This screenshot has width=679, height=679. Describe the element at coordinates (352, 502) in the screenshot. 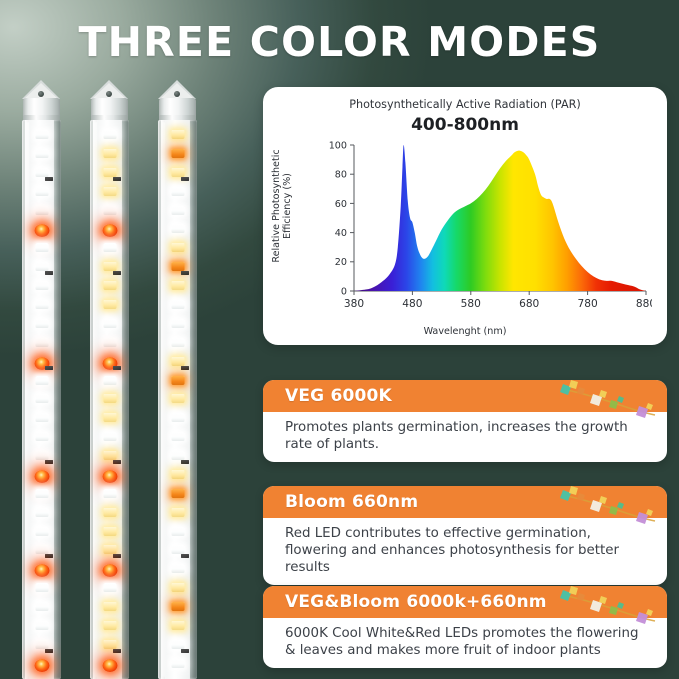

I see `mode-card-heading: Bloom 660nm` at that location.